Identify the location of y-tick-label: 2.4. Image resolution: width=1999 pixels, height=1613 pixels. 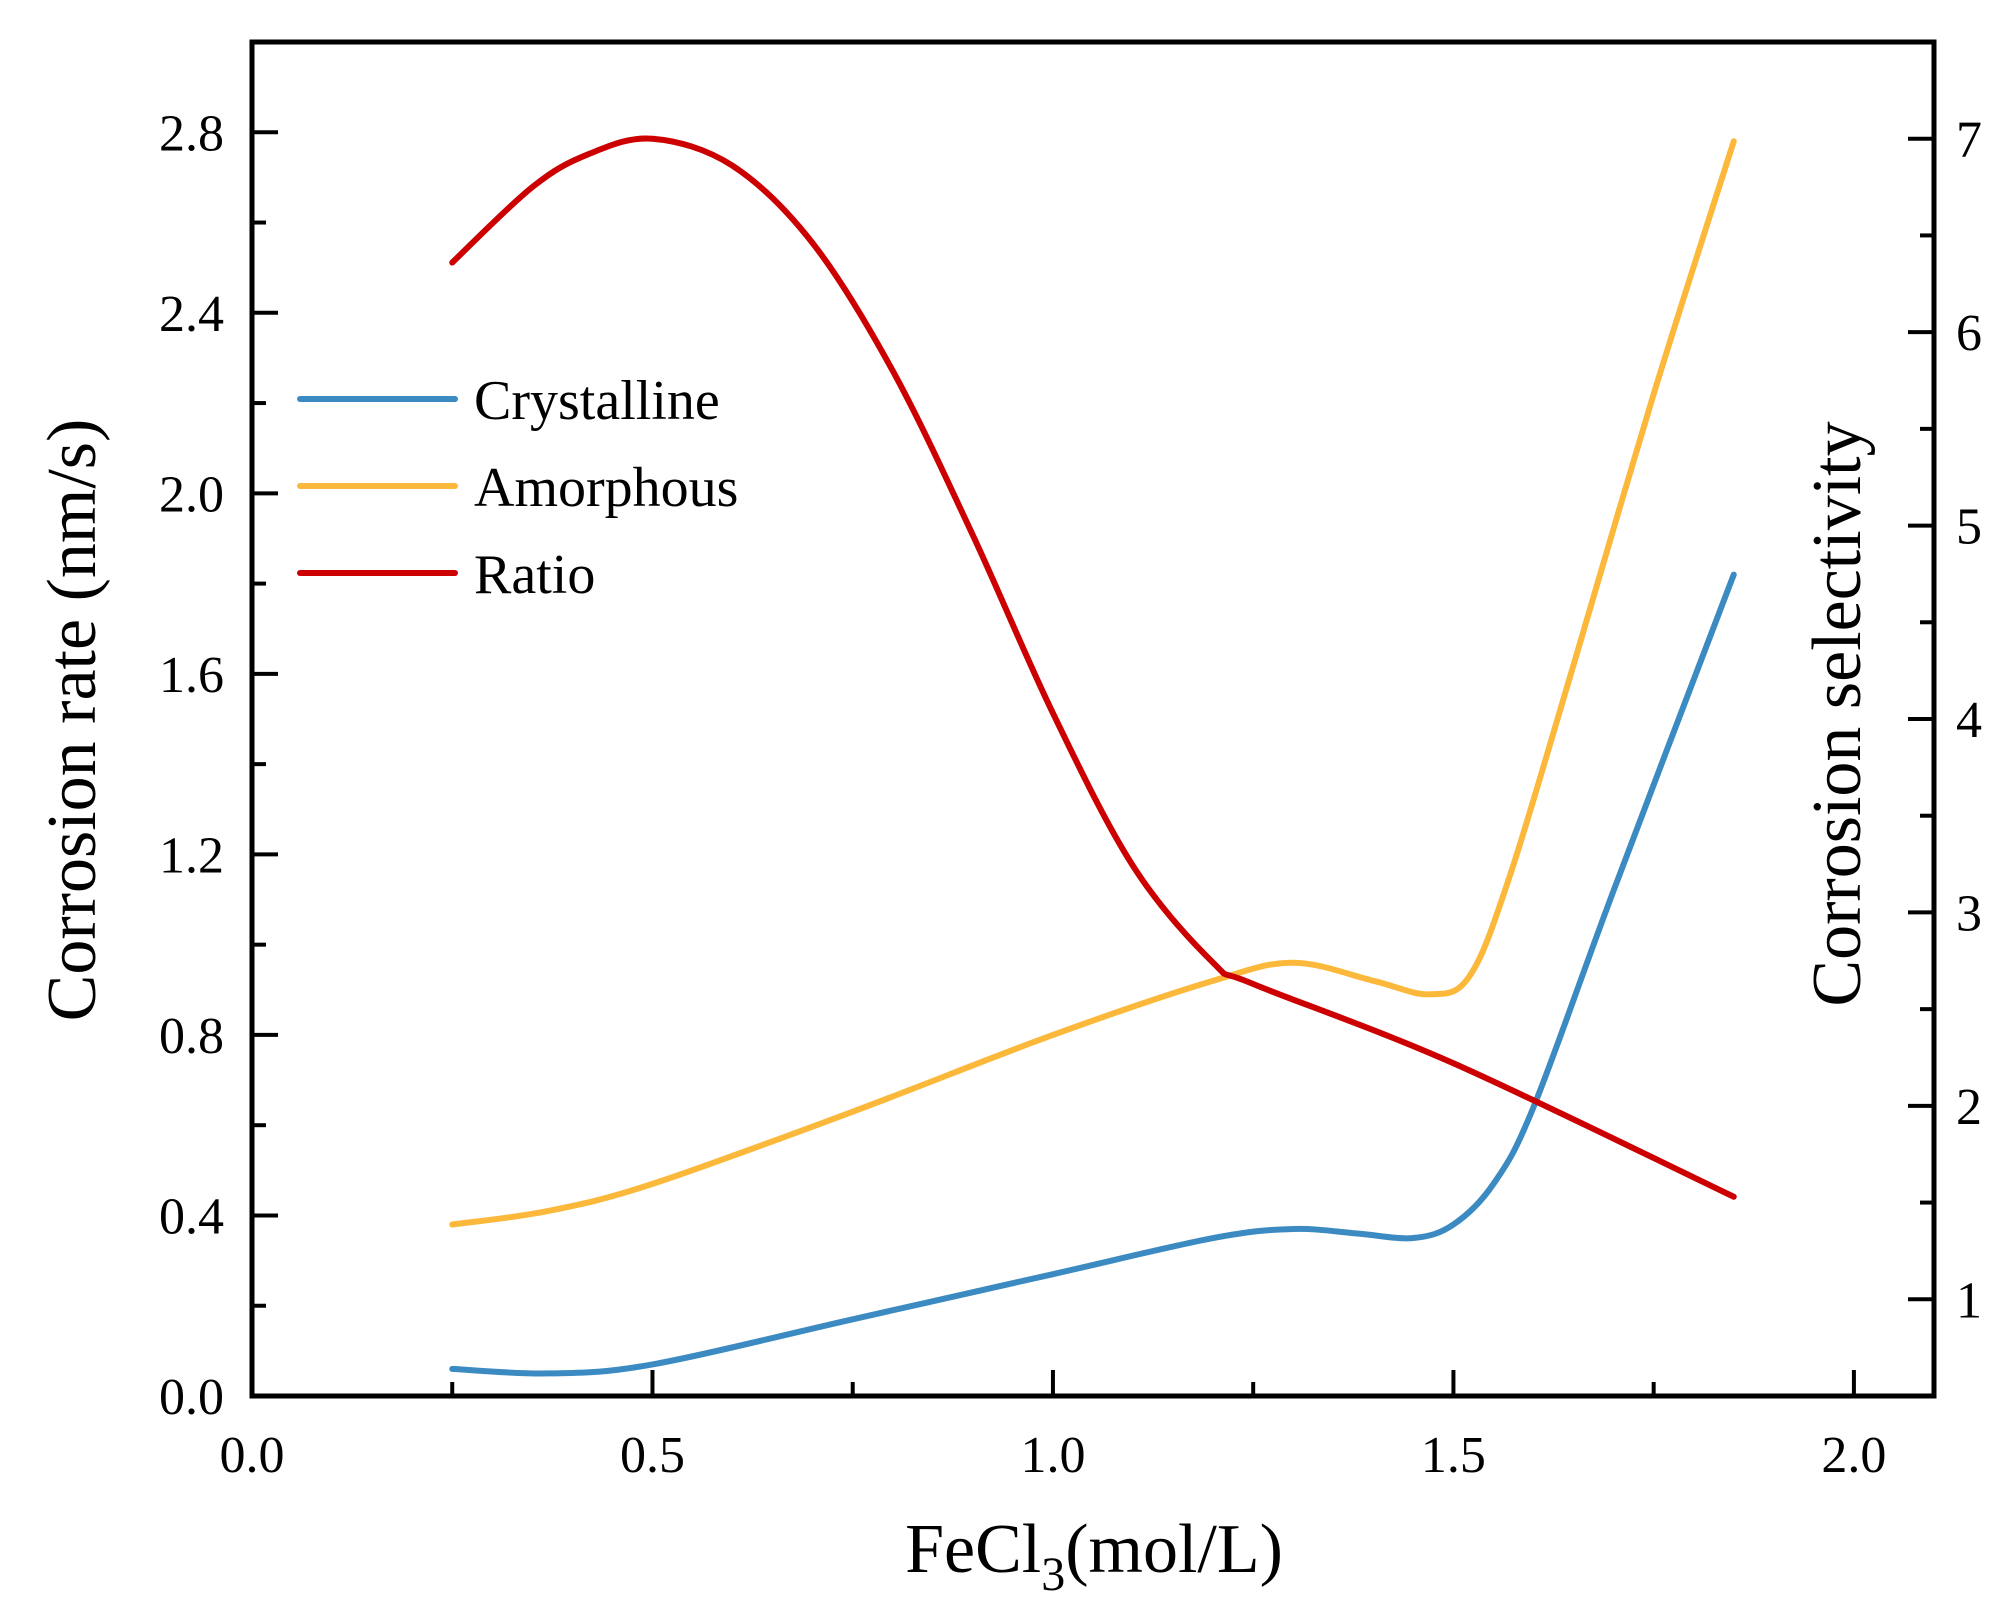
(191, 314).